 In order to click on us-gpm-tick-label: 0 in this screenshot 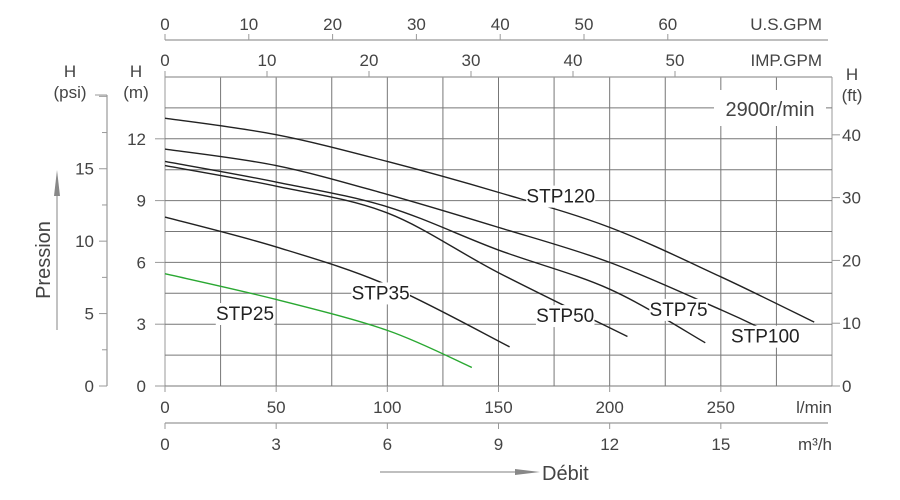, I will do `click(164, 24)`.